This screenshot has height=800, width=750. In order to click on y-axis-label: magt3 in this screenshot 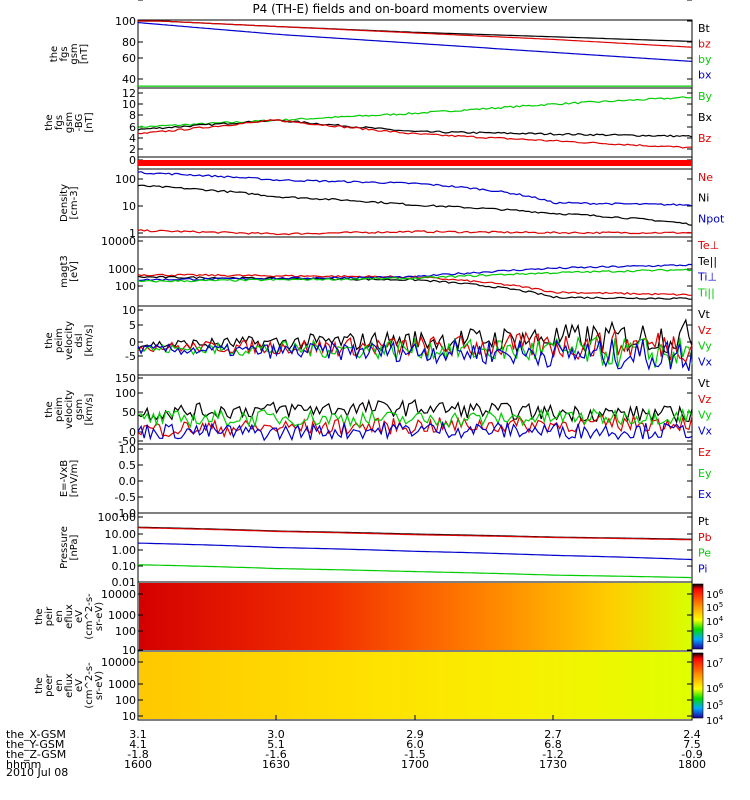, I will do `click(64, 271)`.